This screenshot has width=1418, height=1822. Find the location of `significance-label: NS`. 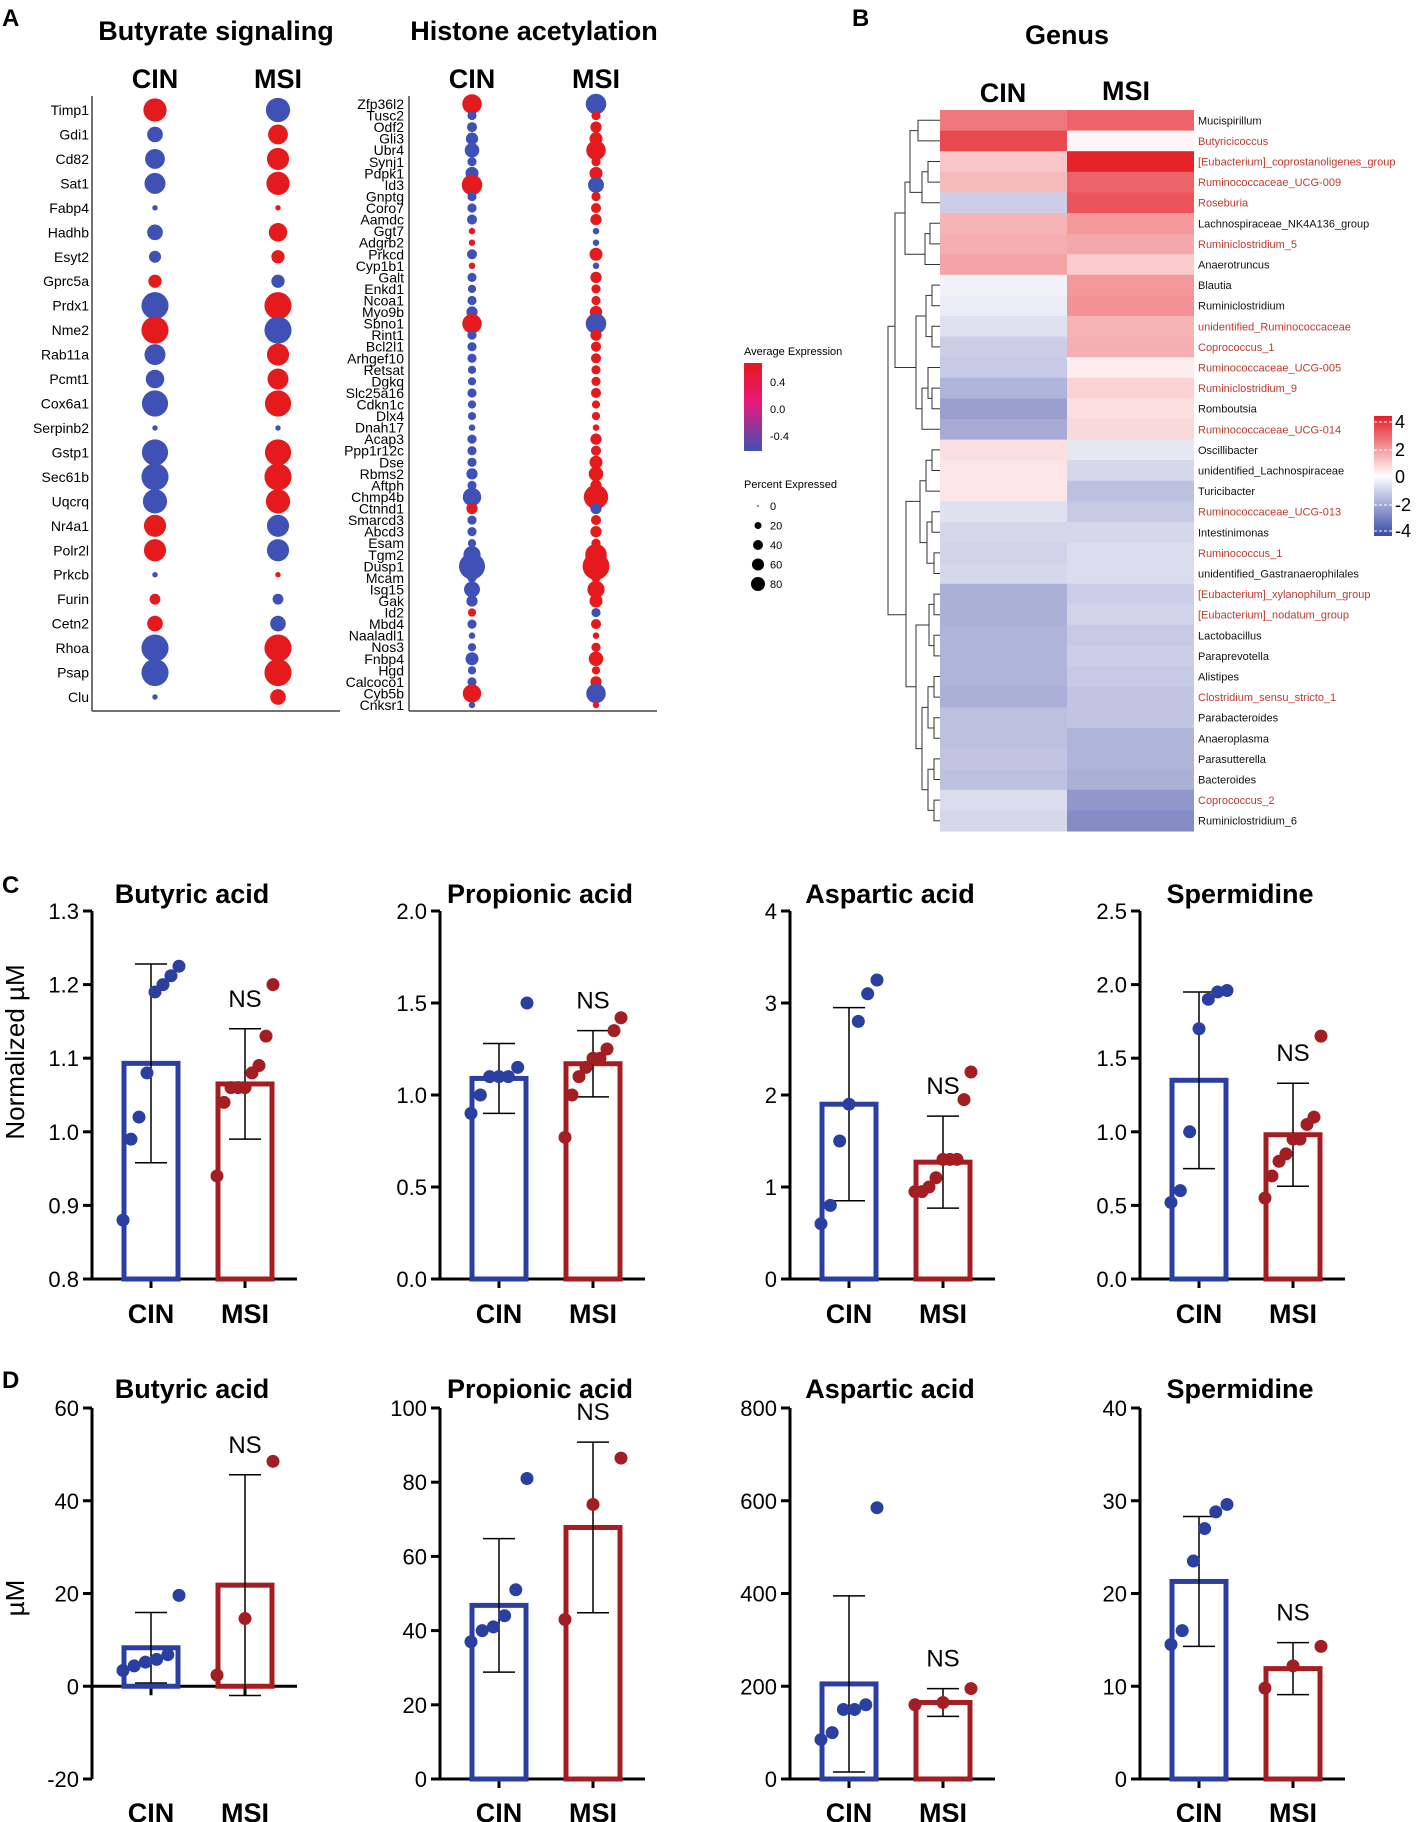

significance-label: NS is located at coordinates (592, 1001).